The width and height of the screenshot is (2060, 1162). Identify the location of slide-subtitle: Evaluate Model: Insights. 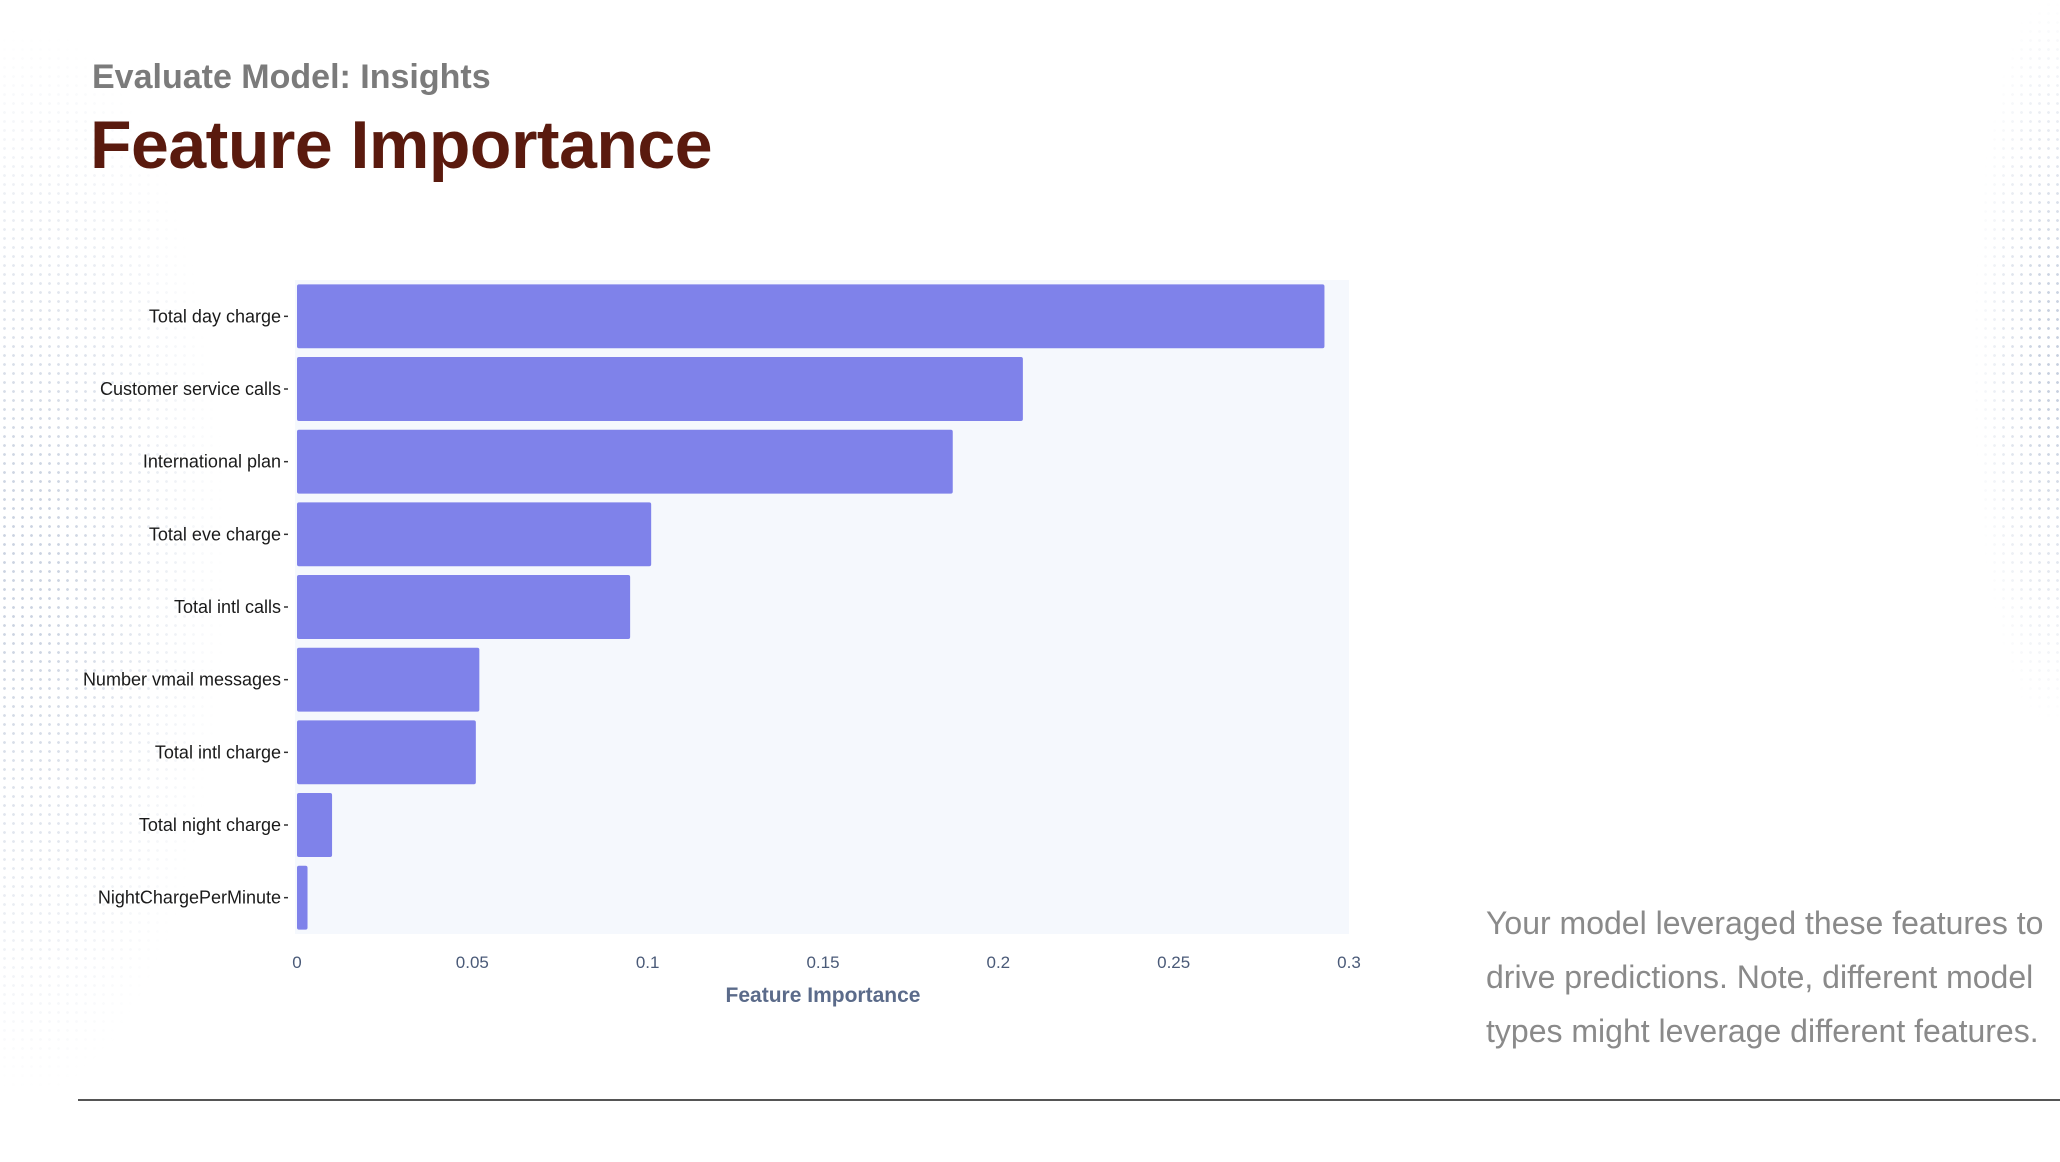
(291, 77).